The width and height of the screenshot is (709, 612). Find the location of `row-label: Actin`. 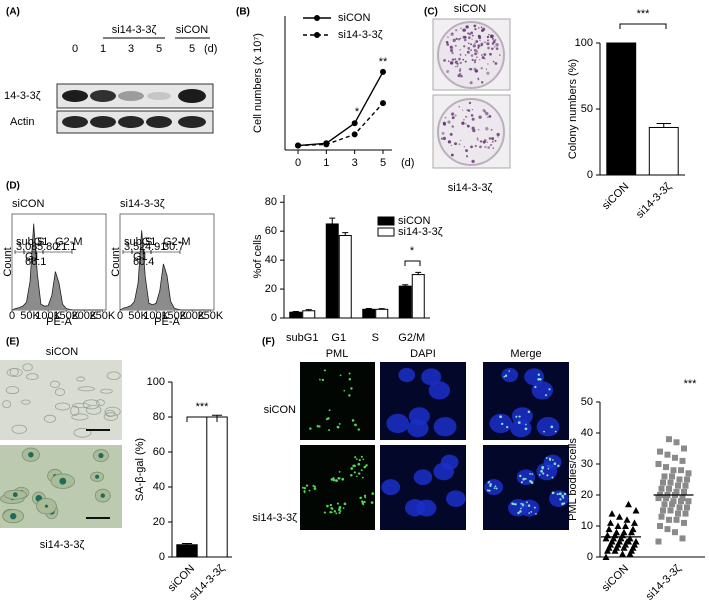

row-label: Actin is located at coordinates (22, 122).